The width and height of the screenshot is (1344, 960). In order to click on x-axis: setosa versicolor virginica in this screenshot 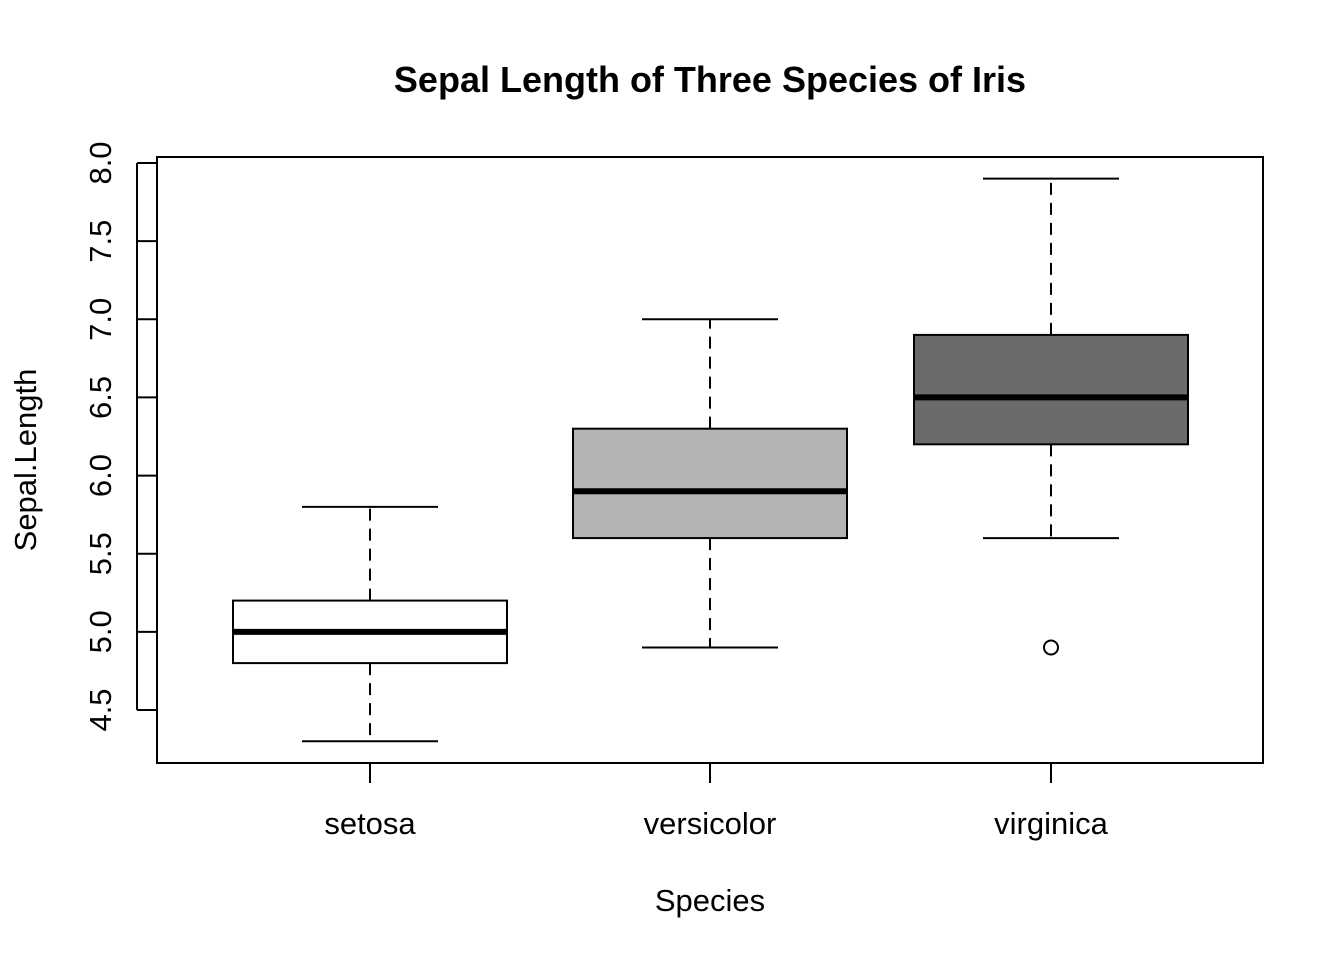, I will do `click(716, 802)`.